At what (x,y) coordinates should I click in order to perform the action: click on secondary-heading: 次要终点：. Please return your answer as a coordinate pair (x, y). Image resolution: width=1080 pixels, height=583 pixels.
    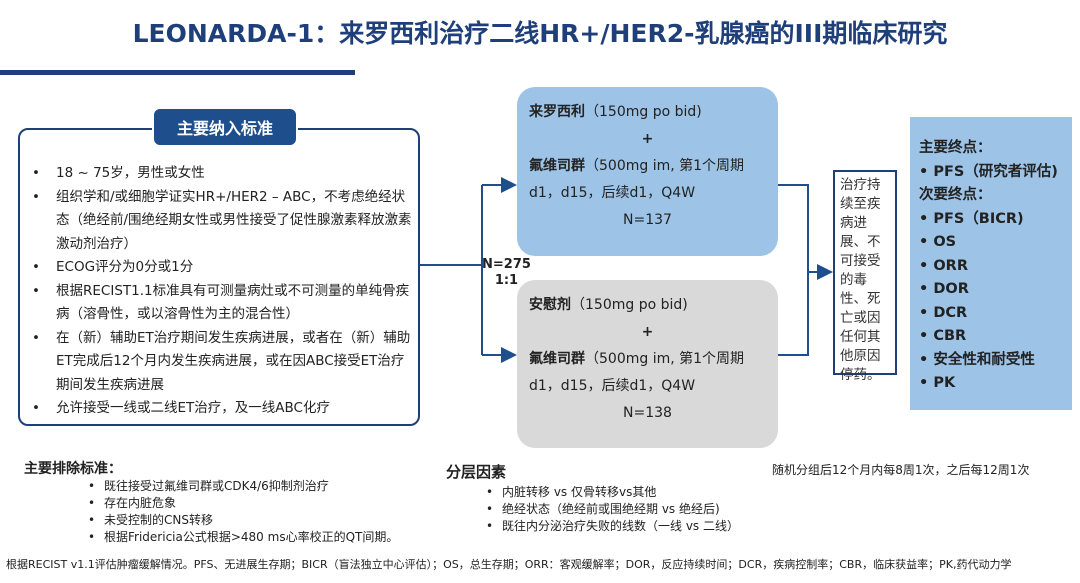
    Looking at the image, I should click on (955, 195).